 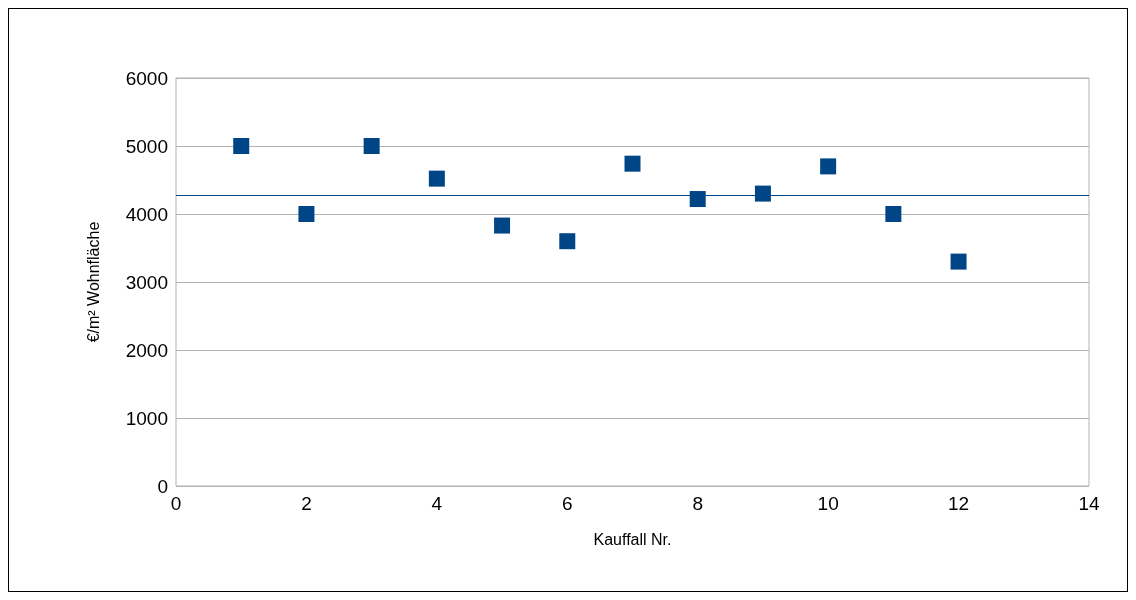 What do you see at coordinates (93, 282) in the screenshot?
I see `y-axis-title: €/m² Wohnfläche` at bounding box center [93, 282].